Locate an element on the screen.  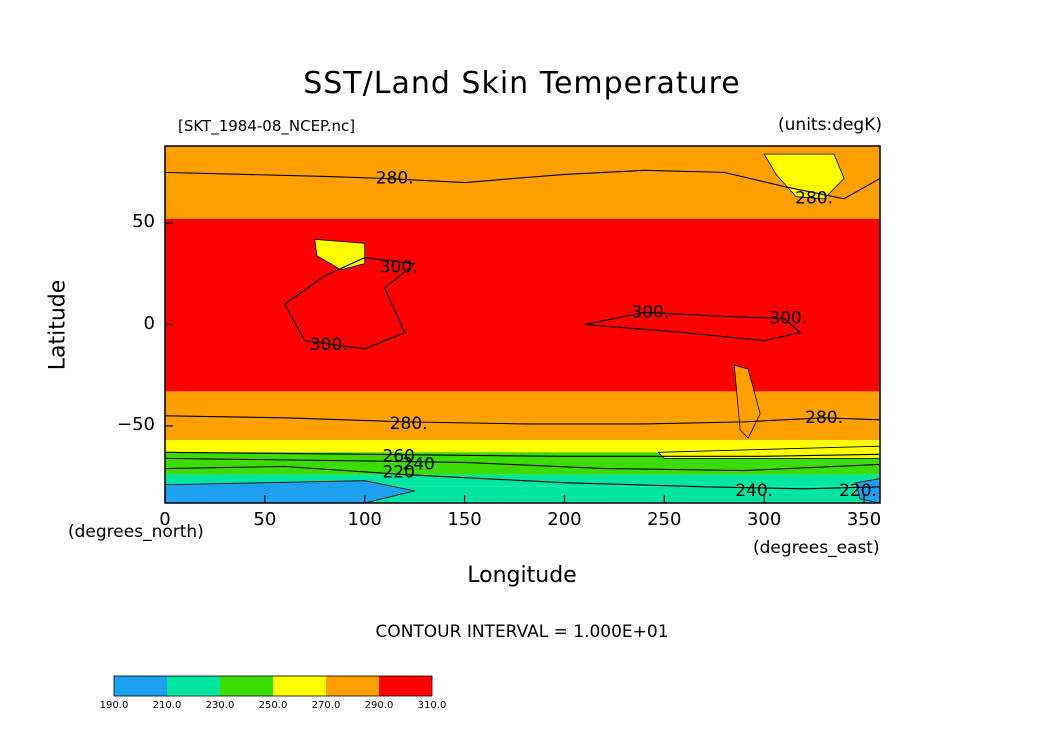
contour-280-north is located at coordinates (522, 184).